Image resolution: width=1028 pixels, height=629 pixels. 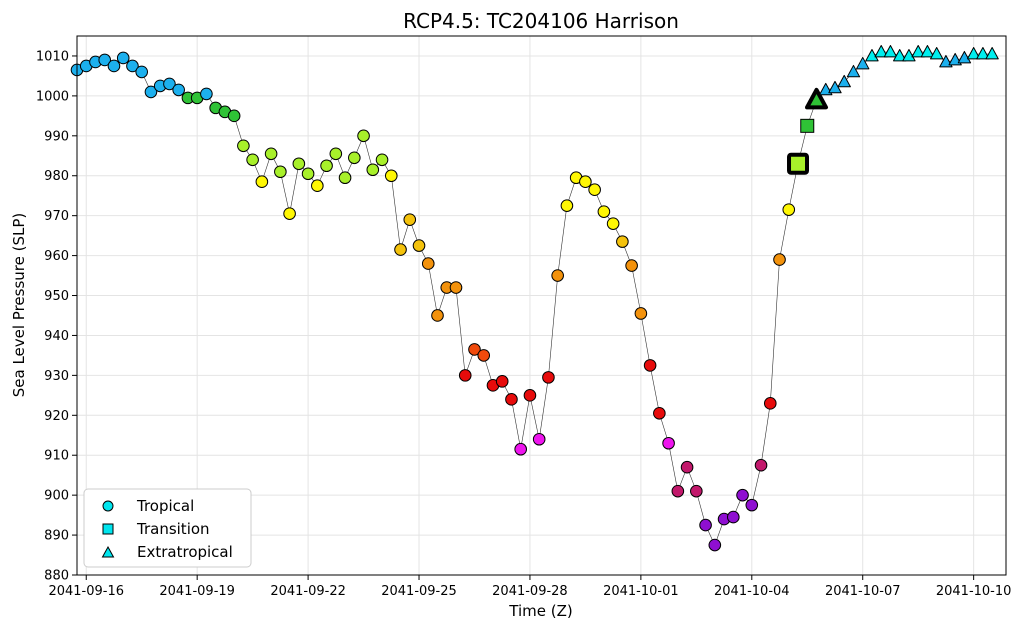 I want to click on x-tick-label: 2041-10-01, so click(x=641, y=591).